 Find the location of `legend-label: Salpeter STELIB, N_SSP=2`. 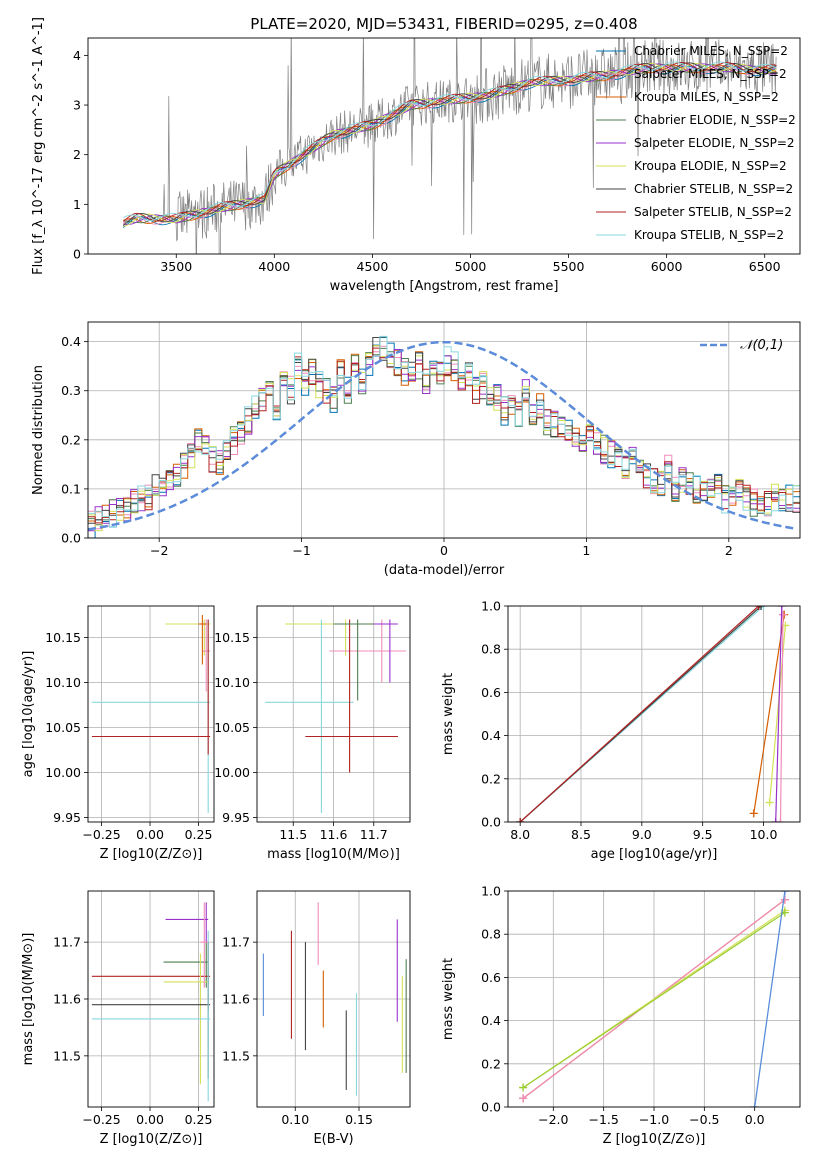

legend-label: Salpeter STELIB, N_SSP=2 is located at coordinates (713, 212).